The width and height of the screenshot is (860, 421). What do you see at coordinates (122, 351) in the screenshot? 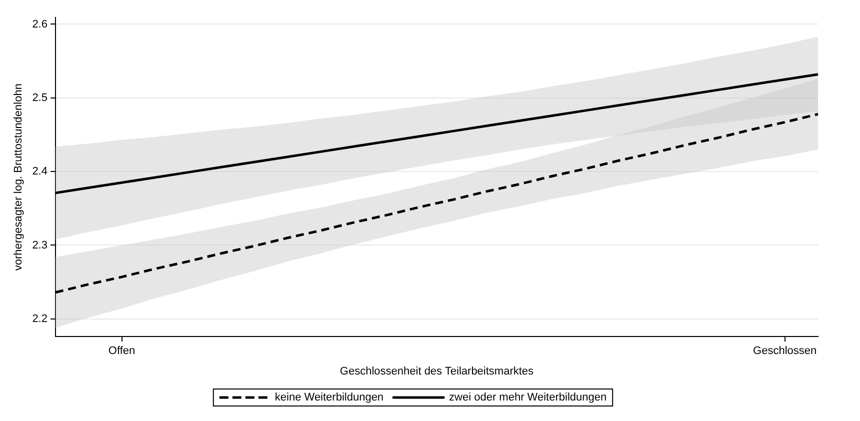
I see `x-tick-label: Offen` at bounding box center [122, 351].